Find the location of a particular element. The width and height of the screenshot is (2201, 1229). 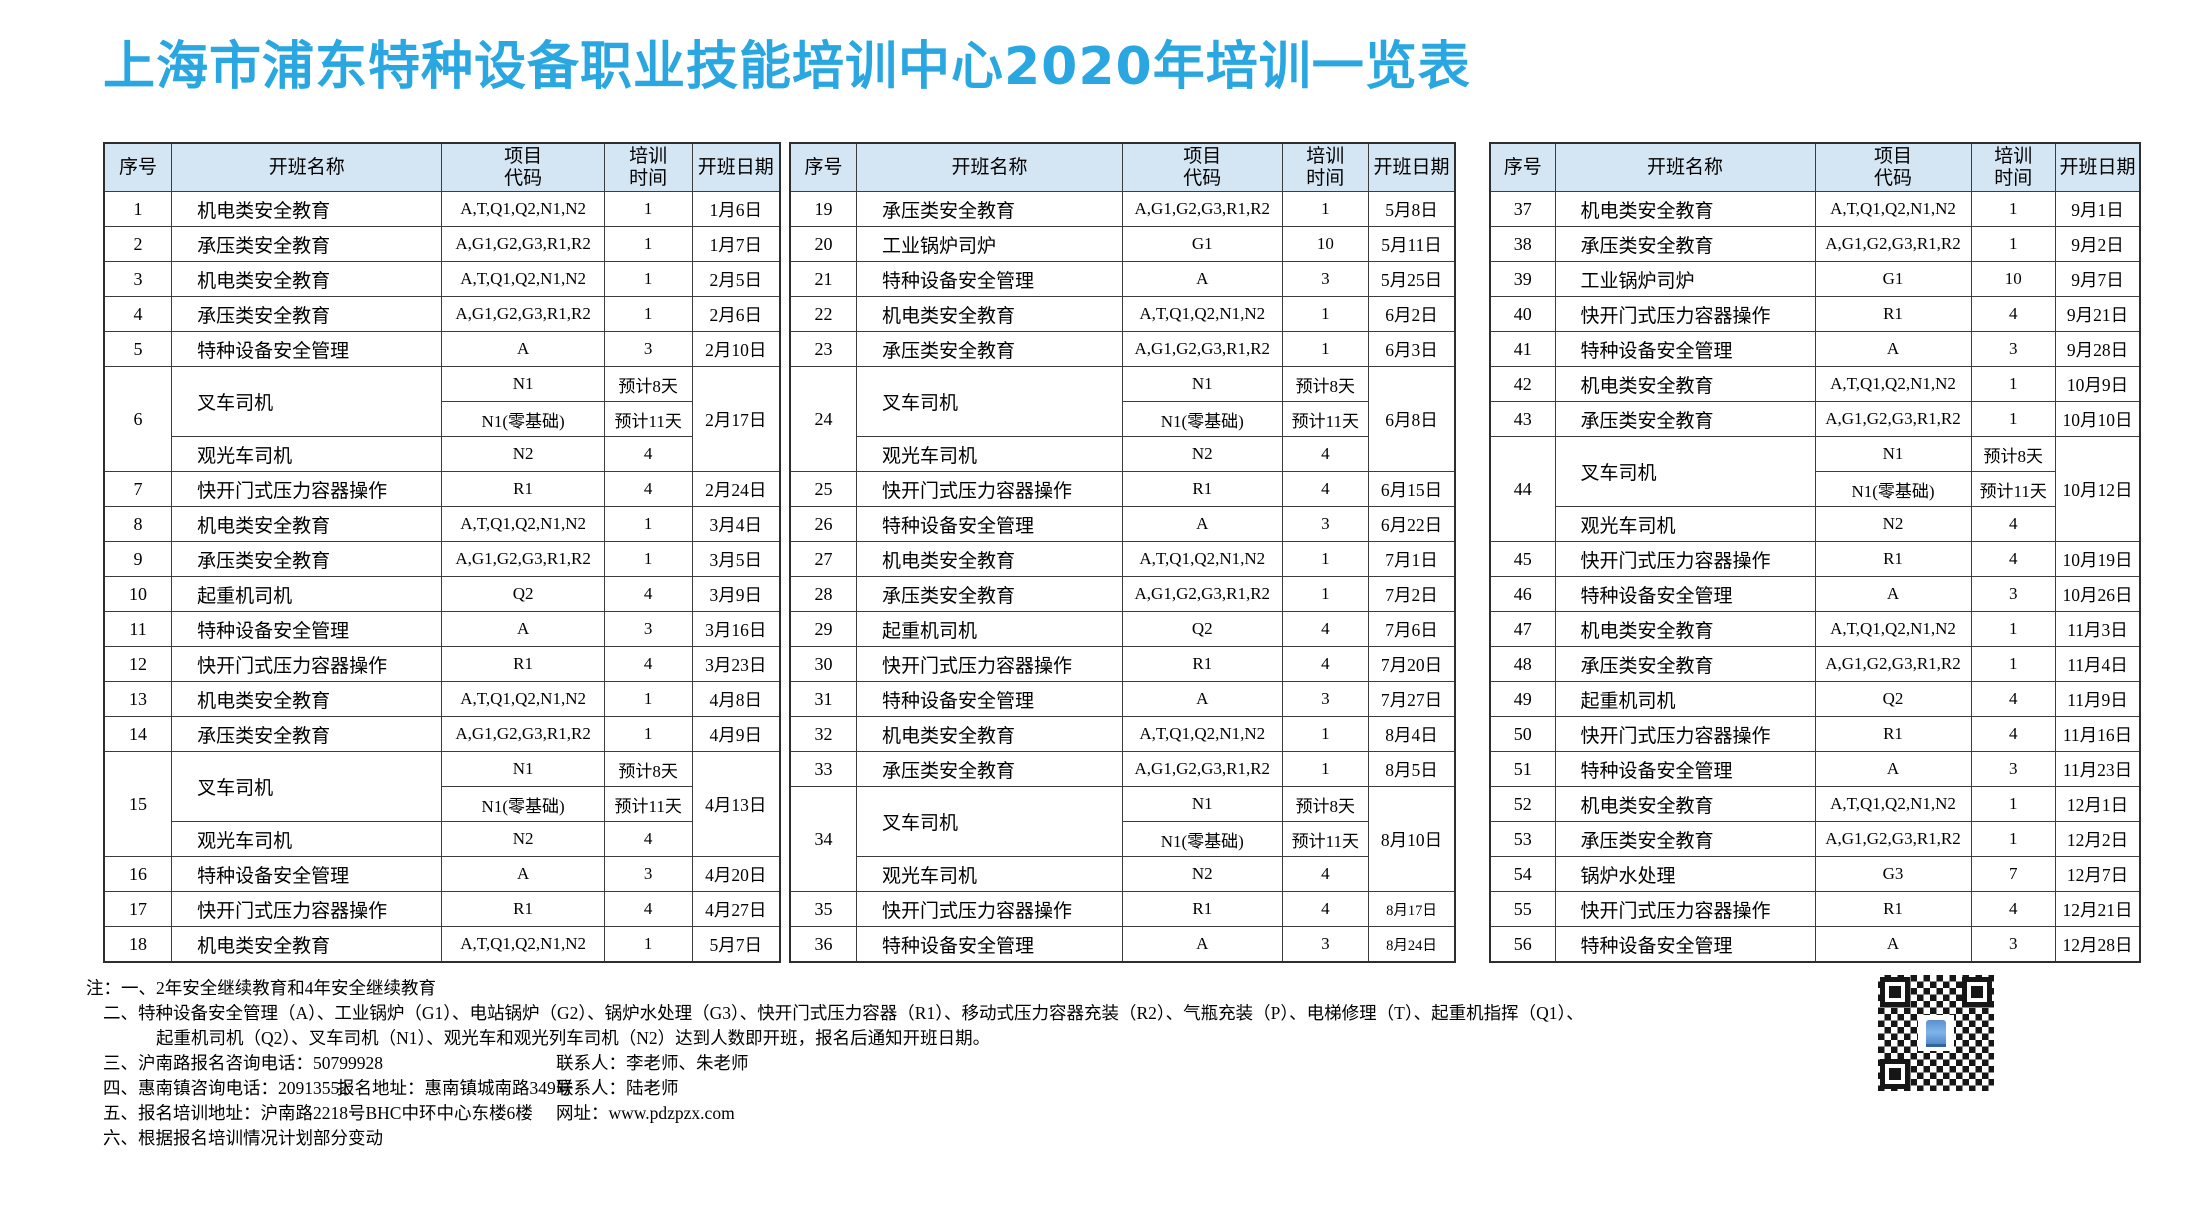

cell-seq: 17 is located at coordinates (138, 909).